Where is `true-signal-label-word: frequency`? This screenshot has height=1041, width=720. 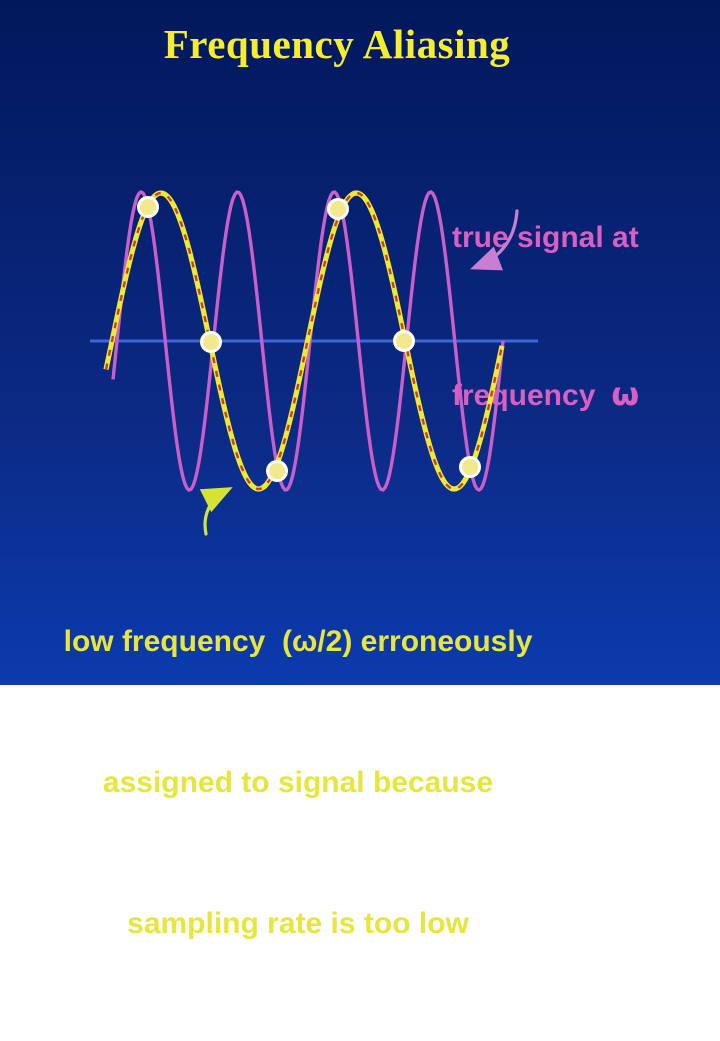 true-signal-label-word: frequency is located at coordinates (524, 395).